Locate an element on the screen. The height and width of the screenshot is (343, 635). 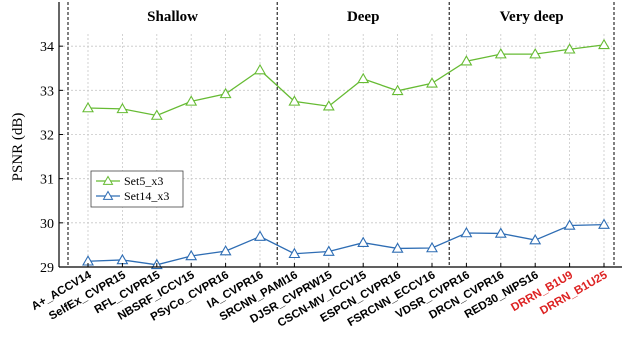
legend-label: Set14_x3 is located at coordinates (146, 196).